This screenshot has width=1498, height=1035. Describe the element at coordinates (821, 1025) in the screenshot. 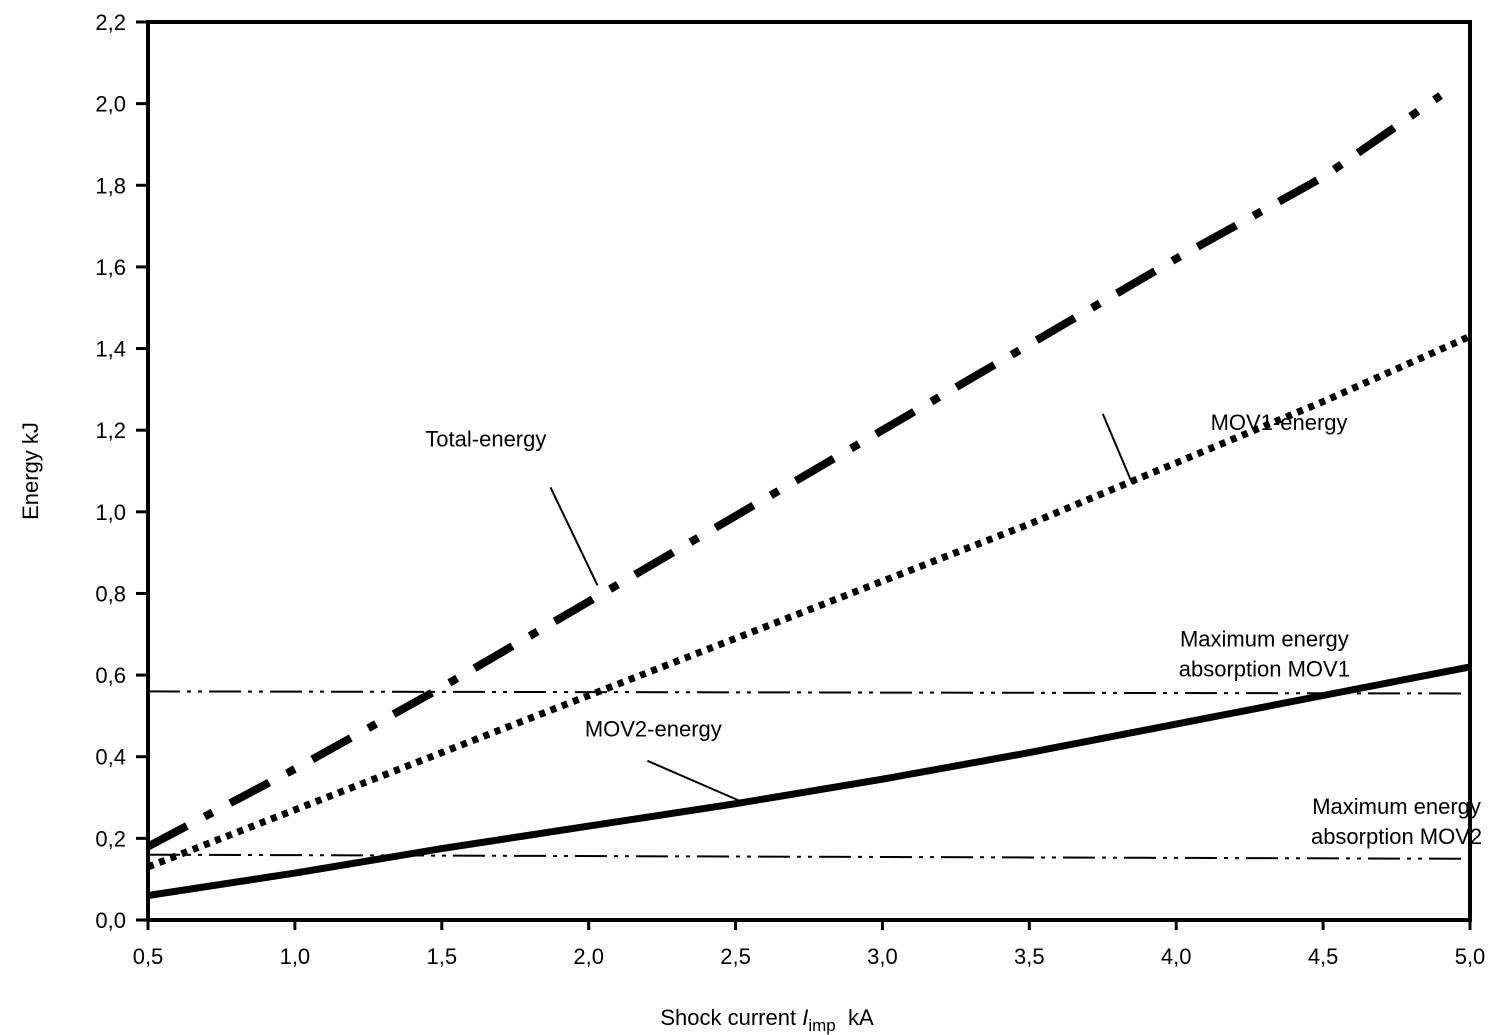

I see `x-axis-label-subscript: imp` at that location.